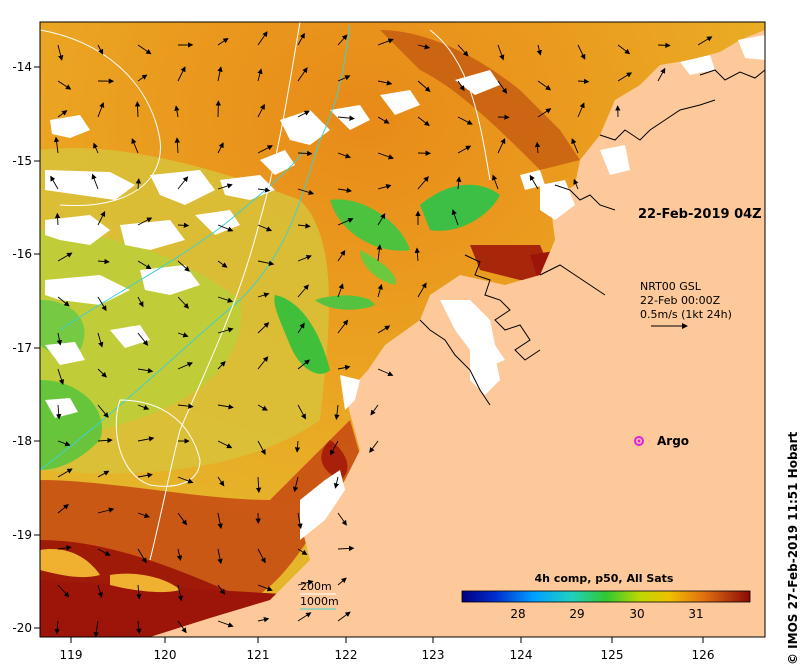  I want to click on lat-tick-label: -15, so click(22, 161).